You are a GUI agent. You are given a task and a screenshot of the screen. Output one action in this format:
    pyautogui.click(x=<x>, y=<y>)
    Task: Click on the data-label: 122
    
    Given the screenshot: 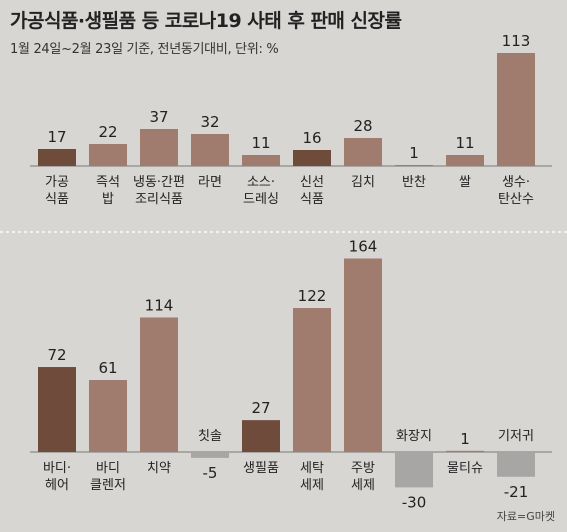 What is the action you would take?
    pyautogui.click(x=312, y=296)
    